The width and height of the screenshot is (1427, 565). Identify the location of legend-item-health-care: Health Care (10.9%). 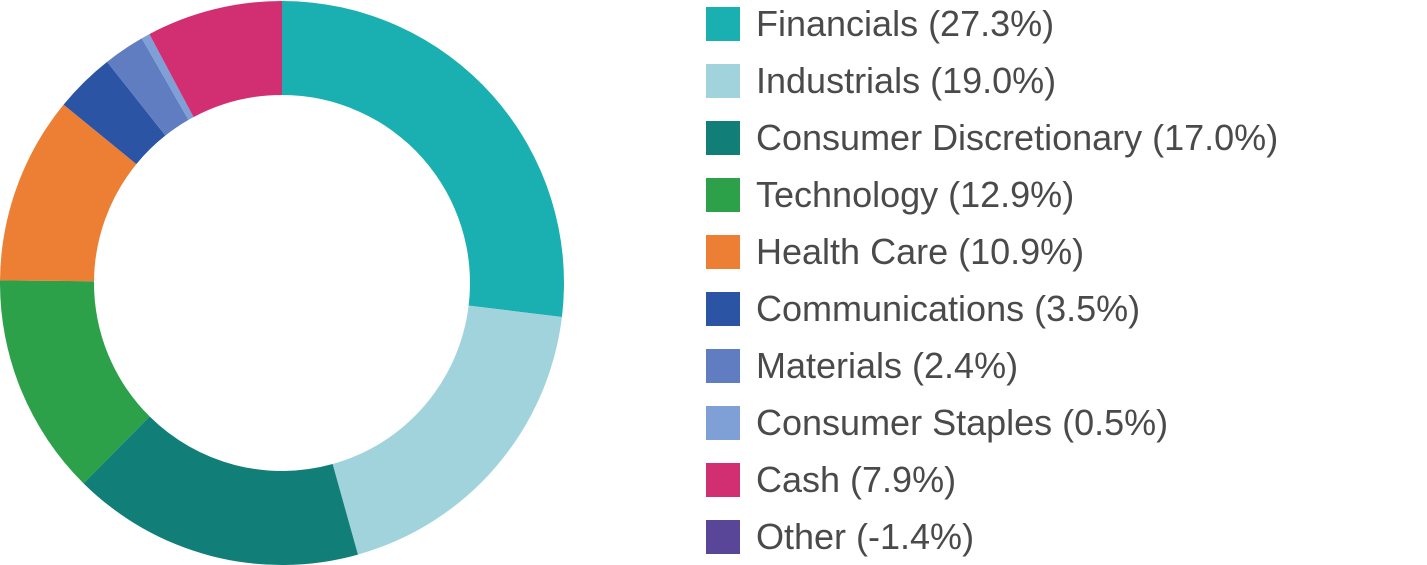
(1063, 252).